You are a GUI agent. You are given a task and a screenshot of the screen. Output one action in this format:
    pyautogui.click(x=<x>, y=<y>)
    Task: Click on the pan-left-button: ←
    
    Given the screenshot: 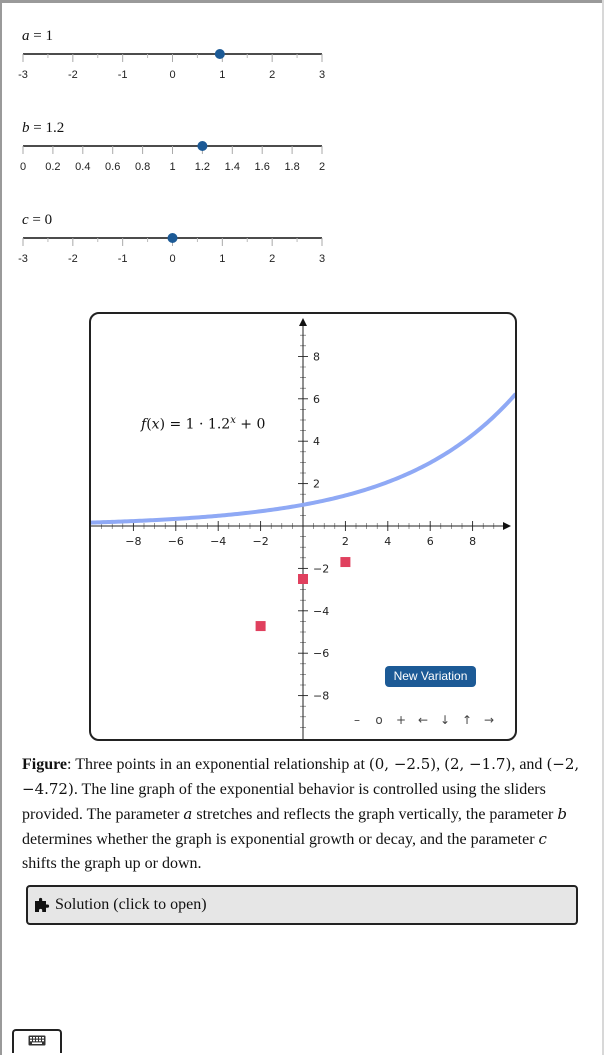 What is the action you would take?
    pyautogui.click(x=423, y=720)
    